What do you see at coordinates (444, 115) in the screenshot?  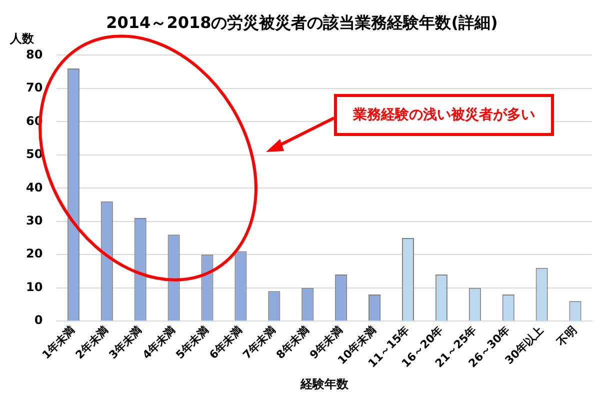 I see `annotation: 業務経験の浅い被災者が多い` at bounding box center [444, 115].